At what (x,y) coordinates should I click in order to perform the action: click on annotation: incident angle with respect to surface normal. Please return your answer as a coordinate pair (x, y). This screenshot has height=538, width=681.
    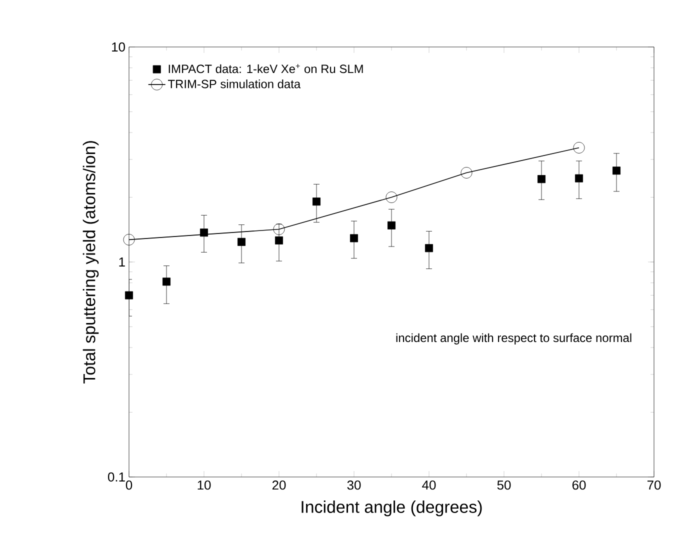
    Looking at the image, I should click on (514, 338).